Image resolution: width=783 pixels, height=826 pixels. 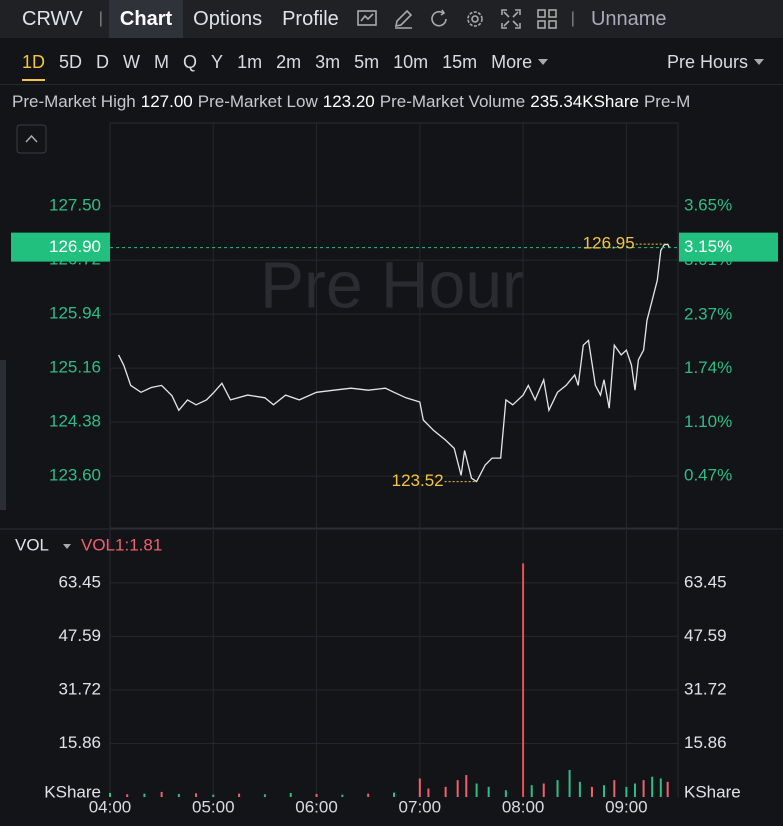 What do you see at coordinates (391, 62) in the screenshot?
I see `period-bar: 1D 5D D W M Q Y 1m 2m 3m 5m 10m 15m More Pre Hours` at bounding box center [391, 62].